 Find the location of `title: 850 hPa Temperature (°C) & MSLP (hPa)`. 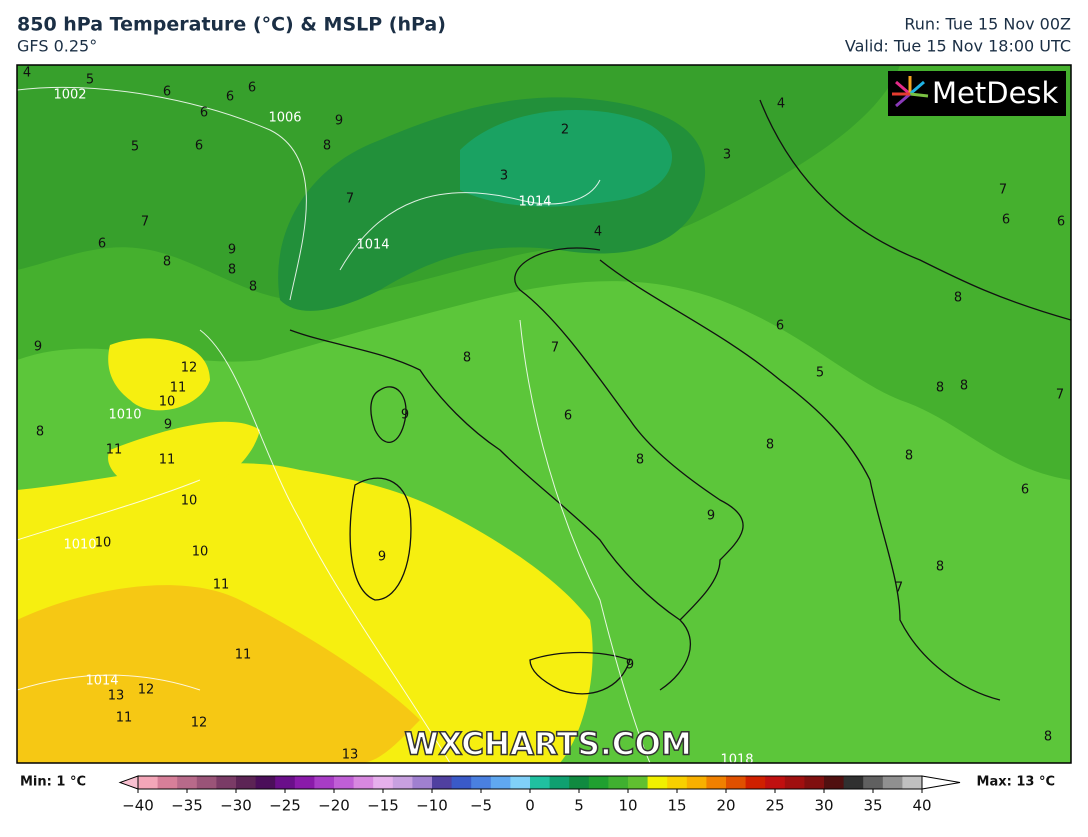

title: 850 hPa Temperature (°C) & MSLP (hPa) is located at coordinates (231, 25).